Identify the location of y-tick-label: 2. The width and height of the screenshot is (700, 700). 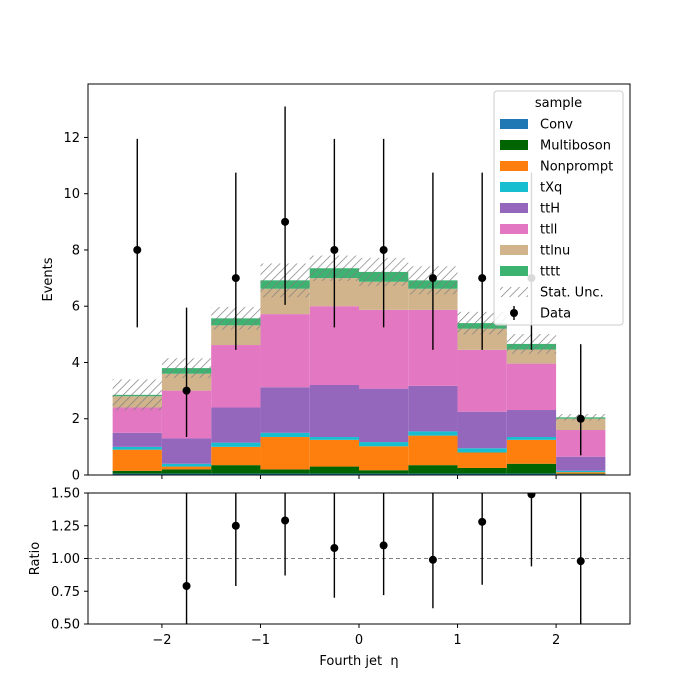
(76, 419).